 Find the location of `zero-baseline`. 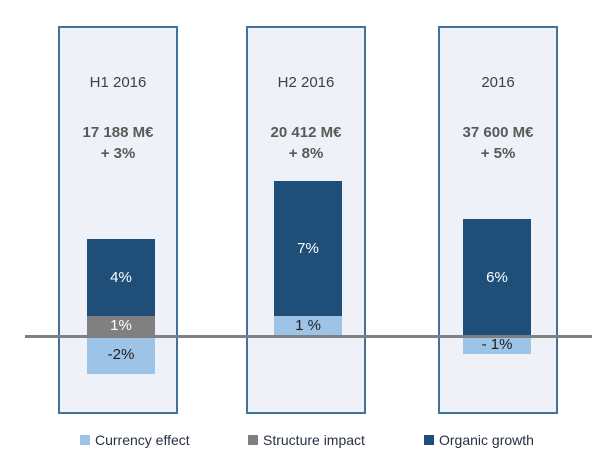

zero-baseline is located at coordinates (308, 336).